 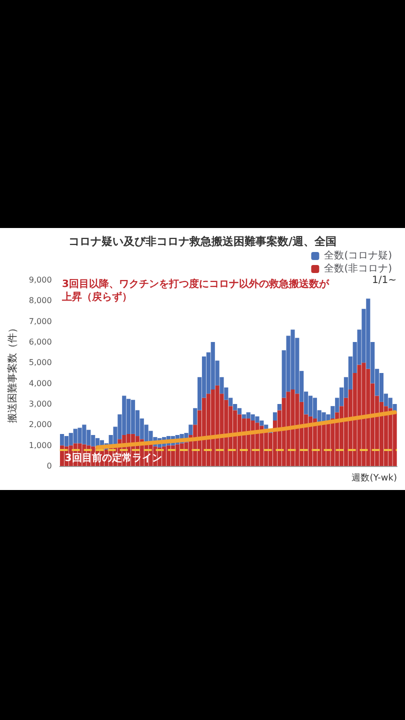 What do you see at coordinates (202, 241) in the screenshot?
I see `chart-title: コロナ疑い及び非コロナ救急搬送困難事案数/週、全国` at bounding box center [202, 241].